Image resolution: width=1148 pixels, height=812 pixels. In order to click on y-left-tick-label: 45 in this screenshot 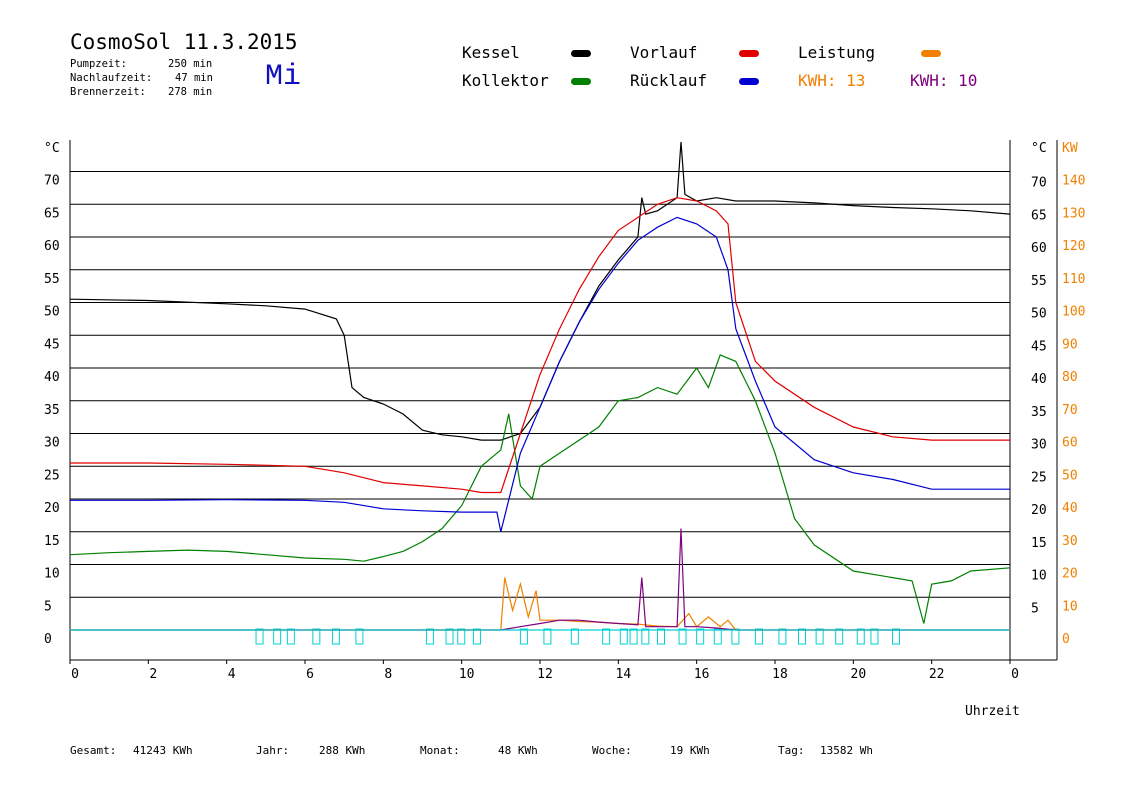, I will do `click(52, 344)`.